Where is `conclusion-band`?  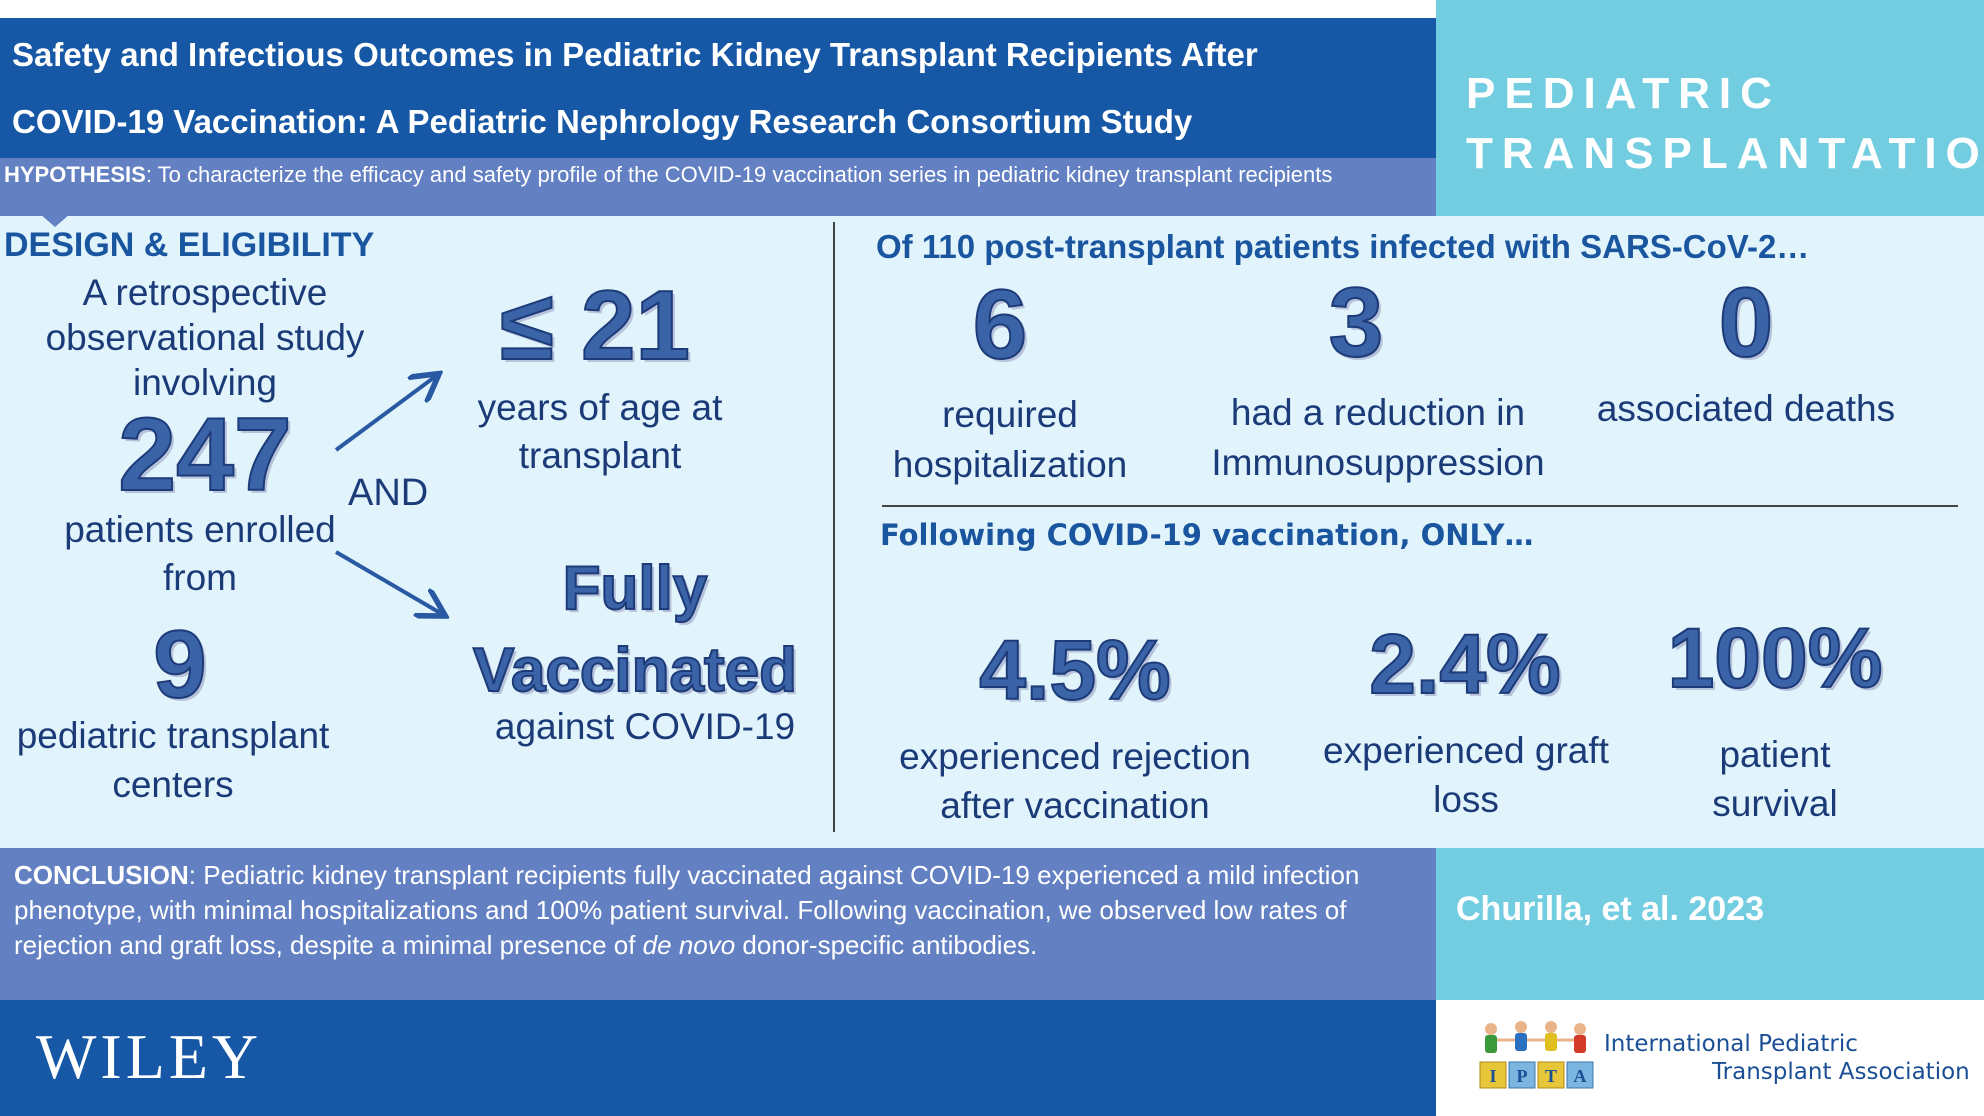
conclusion-band is located at coordinates (718, 924).